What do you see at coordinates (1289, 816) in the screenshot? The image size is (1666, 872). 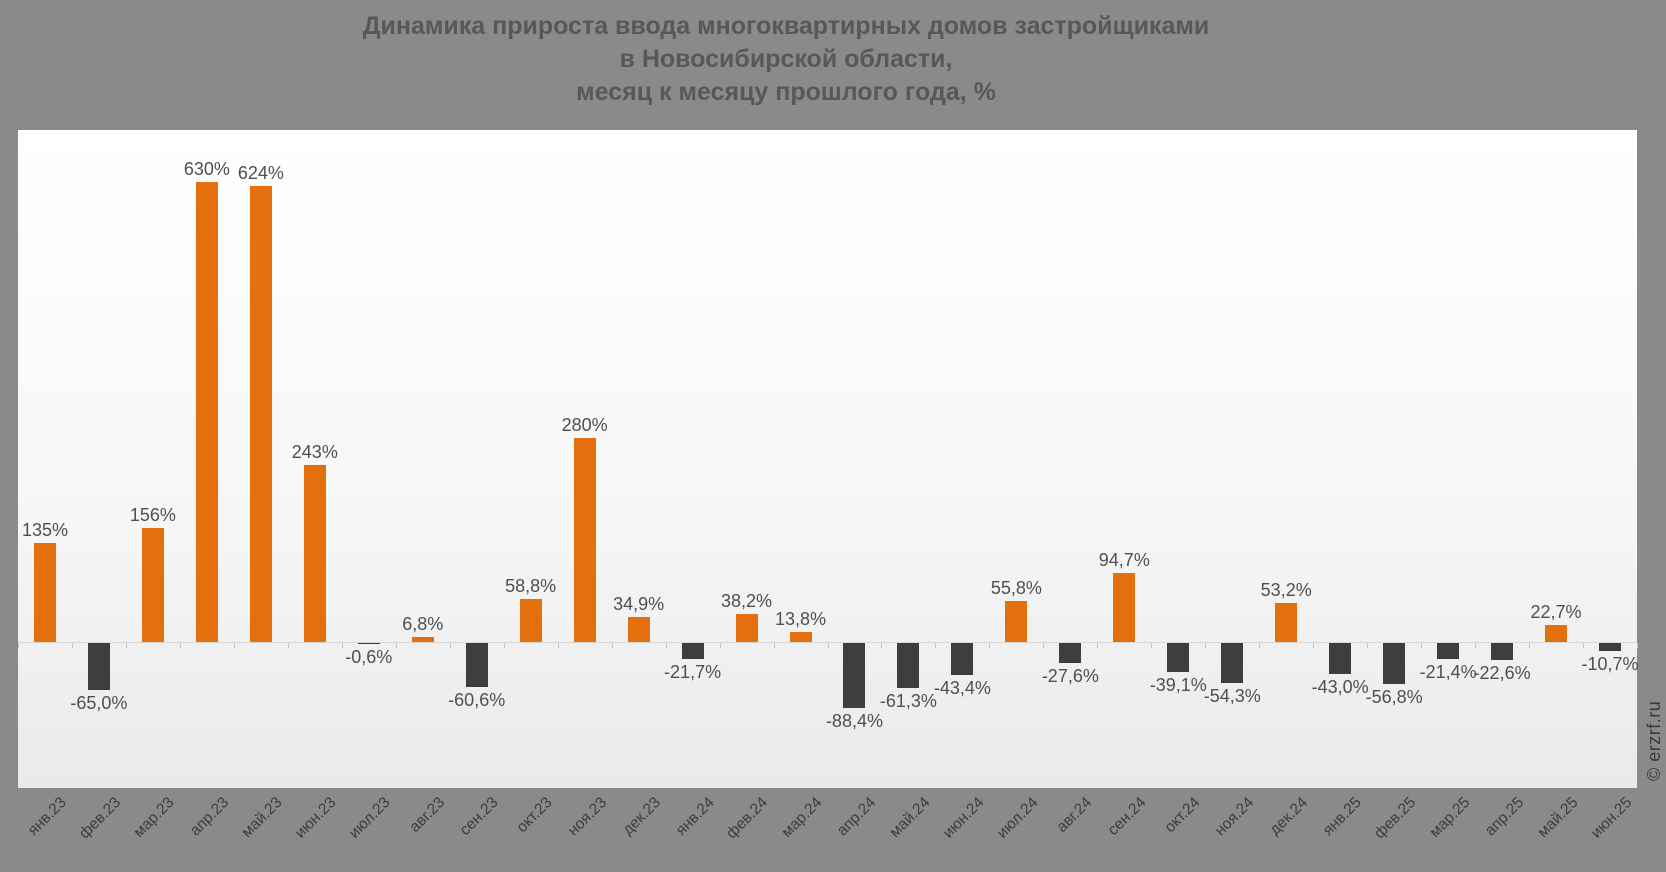 I see `x-axis-label-text: дек.24` at bounding box center [1289, 816].